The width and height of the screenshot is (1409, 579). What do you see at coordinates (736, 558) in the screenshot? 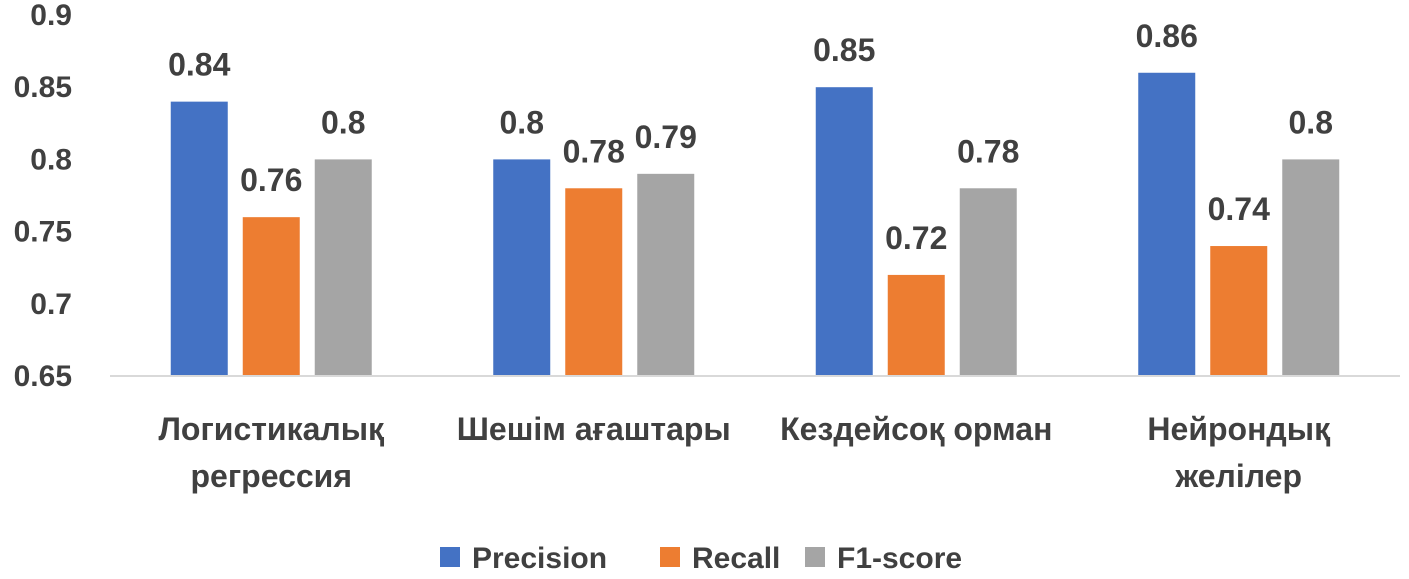
I see `legend-label: Recall` at bounding box center [736, 558].